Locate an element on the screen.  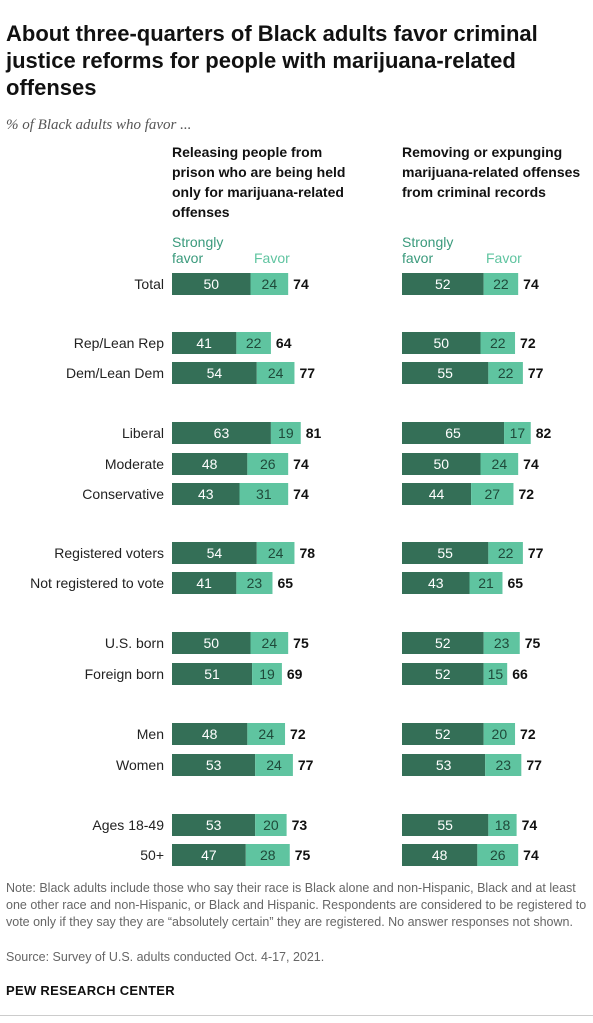
category-label: Liberal is located at coordinates (143, 433).